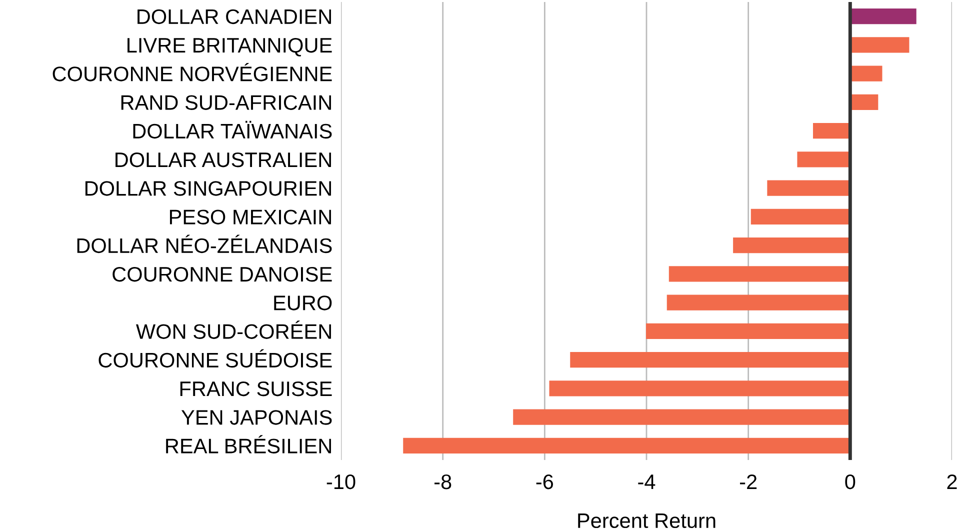  I want to click on x-tick-label: -6, so click(545, 482).